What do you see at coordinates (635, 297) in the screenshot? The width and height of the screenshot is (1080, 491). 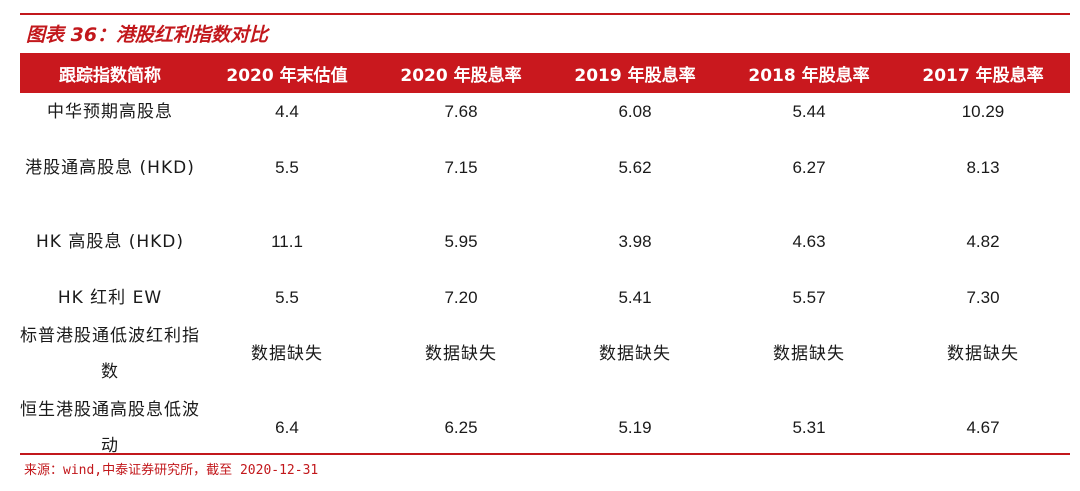 I see `value-cell: 5.41` at bounding box center [635, 297].